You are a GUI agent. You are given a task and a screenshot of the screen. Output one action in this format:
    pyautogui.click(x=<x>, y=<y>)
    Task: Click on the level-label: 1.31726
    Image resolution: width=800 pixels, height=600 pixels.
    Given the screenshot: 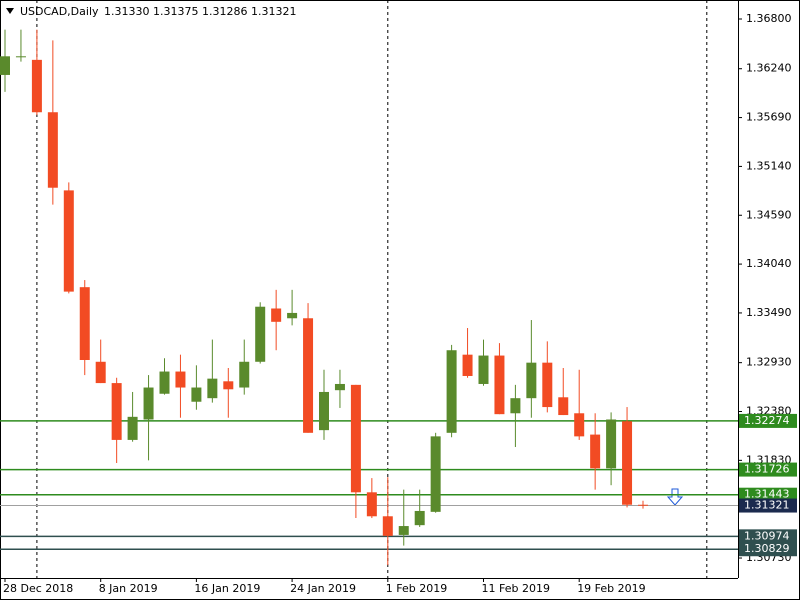 What is the action you would take?
    pyautogui.click(x=767, y=469)
    